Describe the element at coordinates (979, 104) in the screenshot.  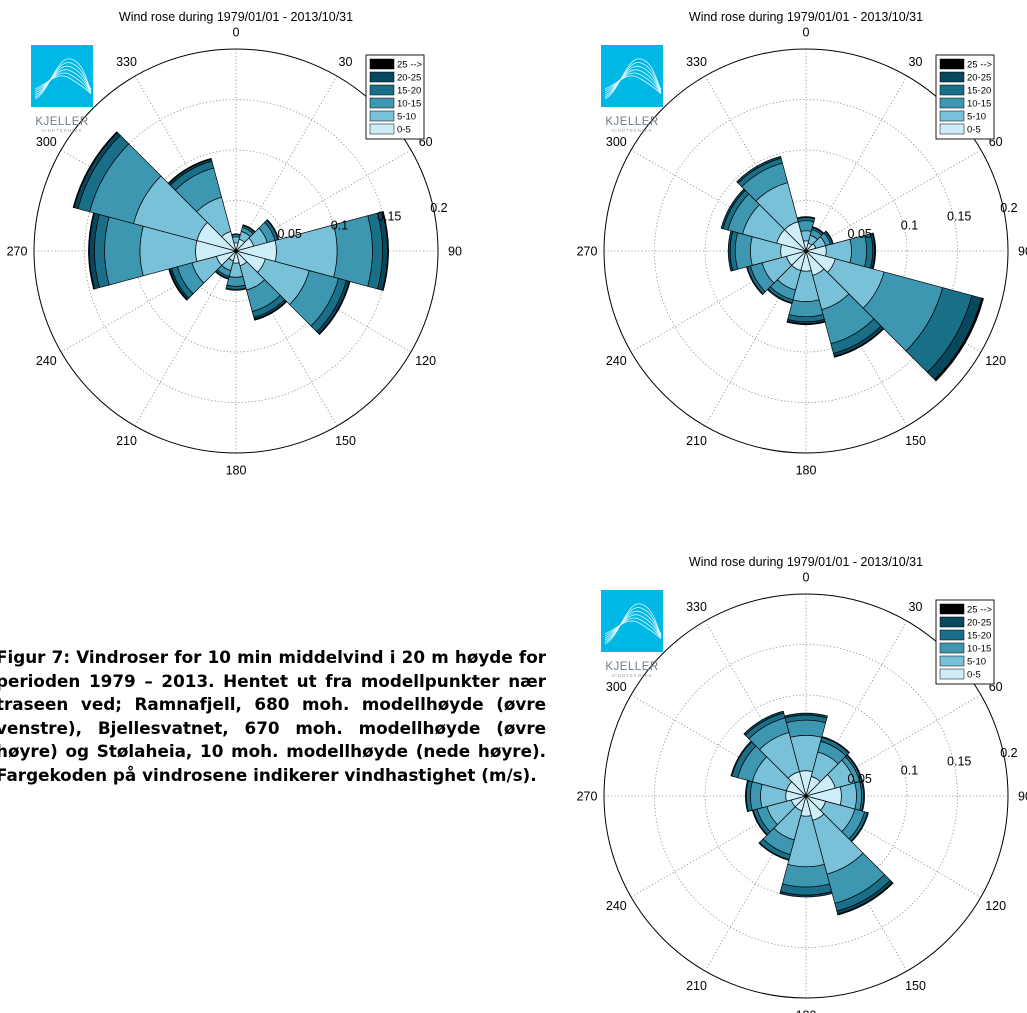
I see `legend-label: 10-15` at that location.